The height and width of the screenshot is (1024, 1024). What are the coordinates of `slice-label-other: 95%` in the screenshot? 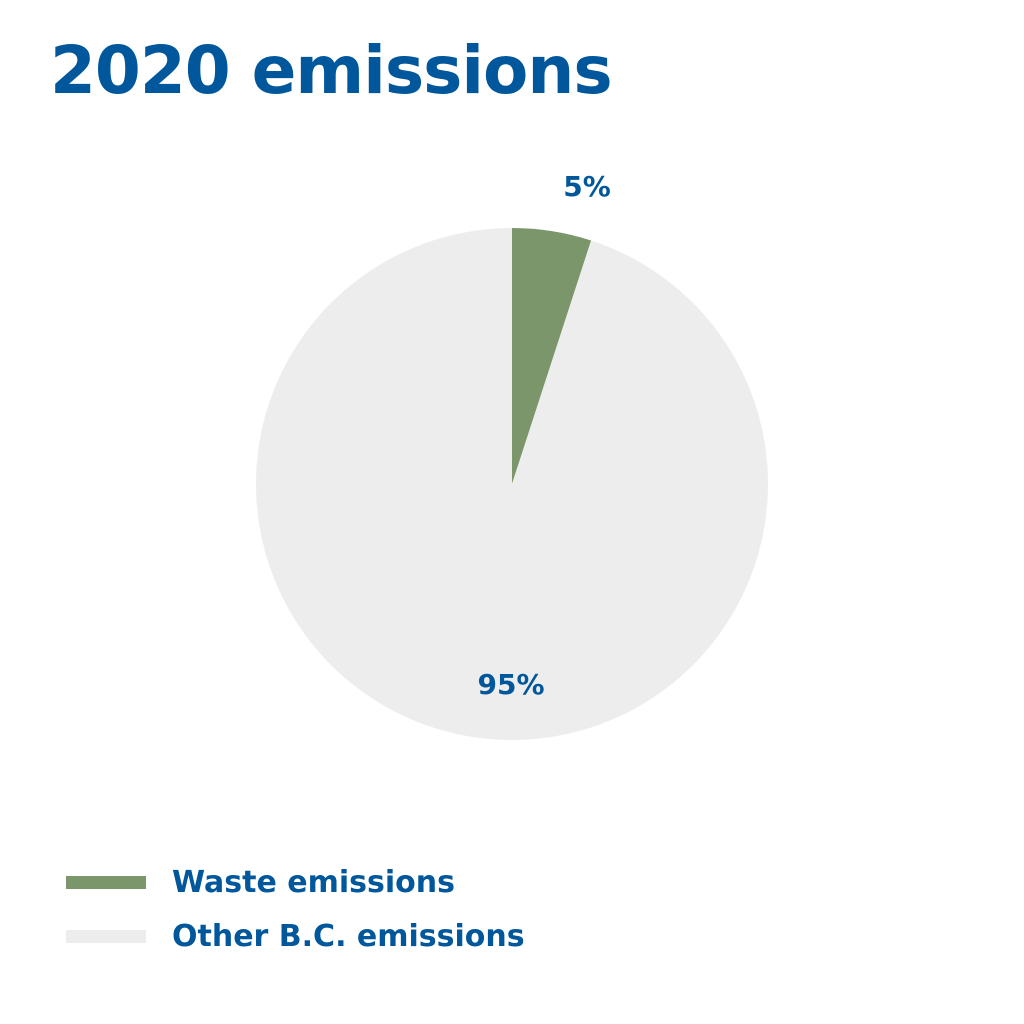 It's located at (510, 684).